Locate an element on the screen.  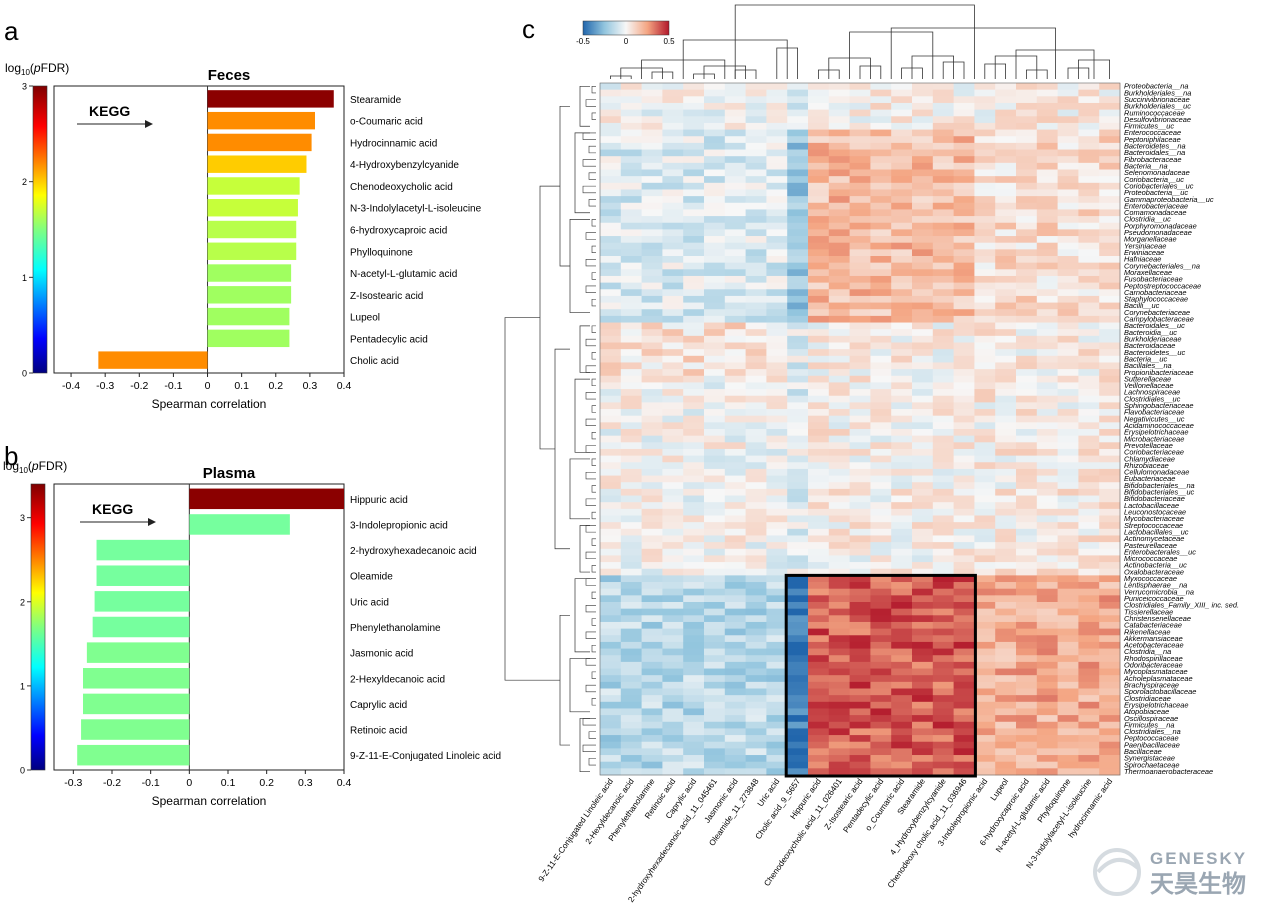
row-label: Bacteroidia__uc is located at coordinates (1150, 332).